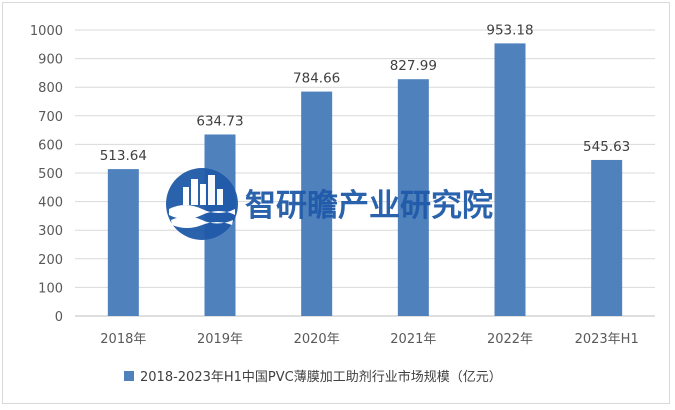  What do you see at coordinates (50, 145) in the screenshot?
I see `y-tick-label: 600` at bounding box center [50, 145].